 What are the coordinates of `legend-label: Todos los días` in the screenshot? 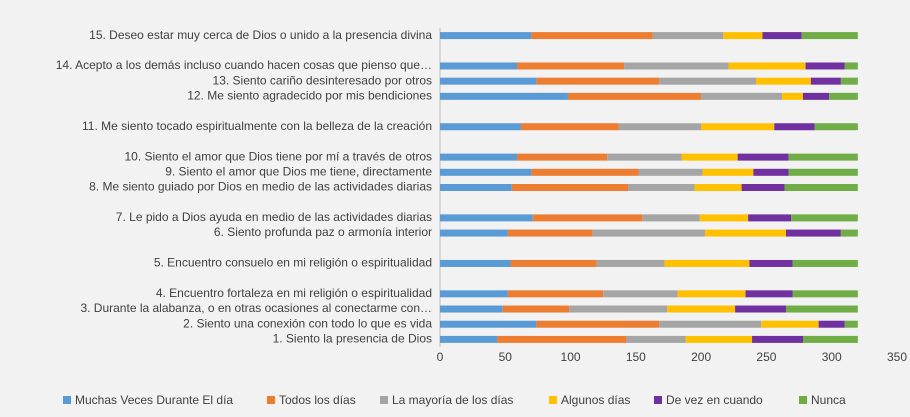 It's located at (317, 400).